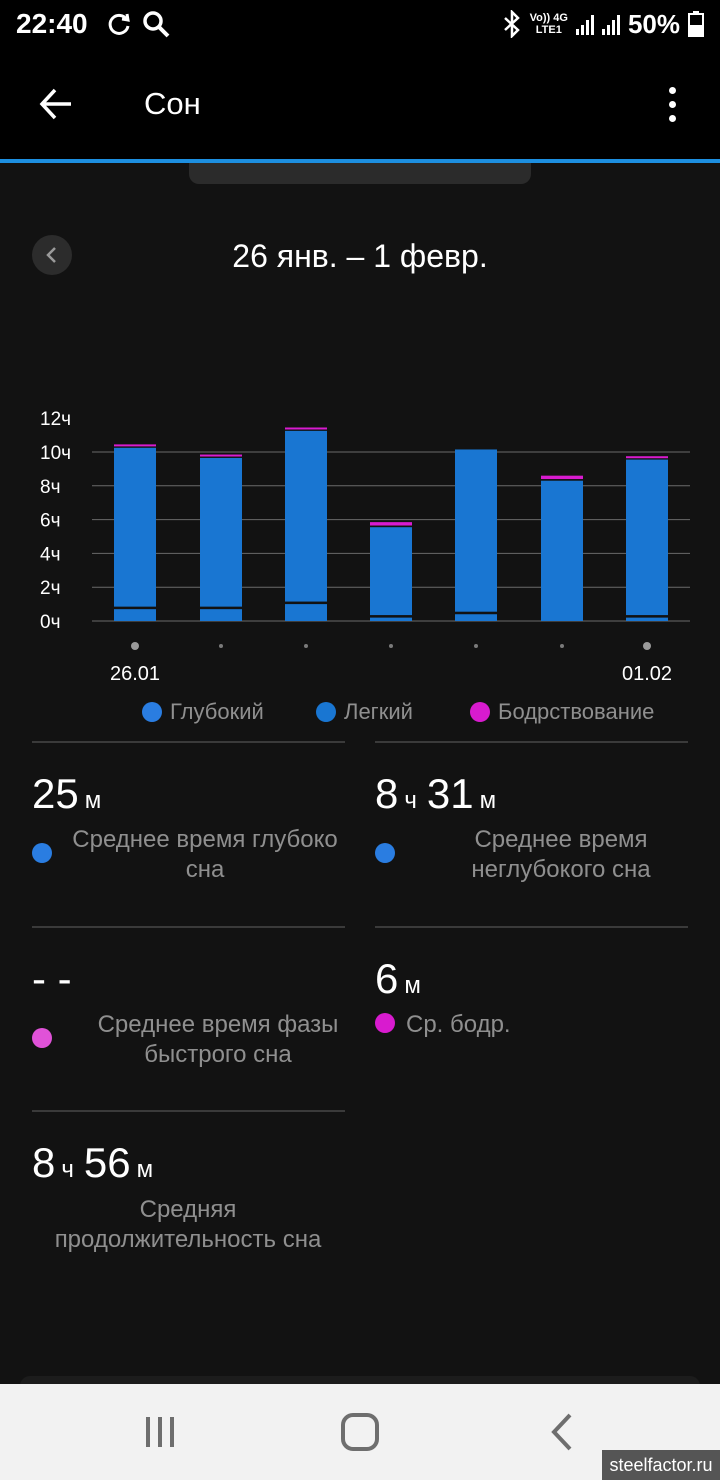 This screenshot has width=720, height=1480. I want to click on y-tick-label: 6ч, so click(50, 521).